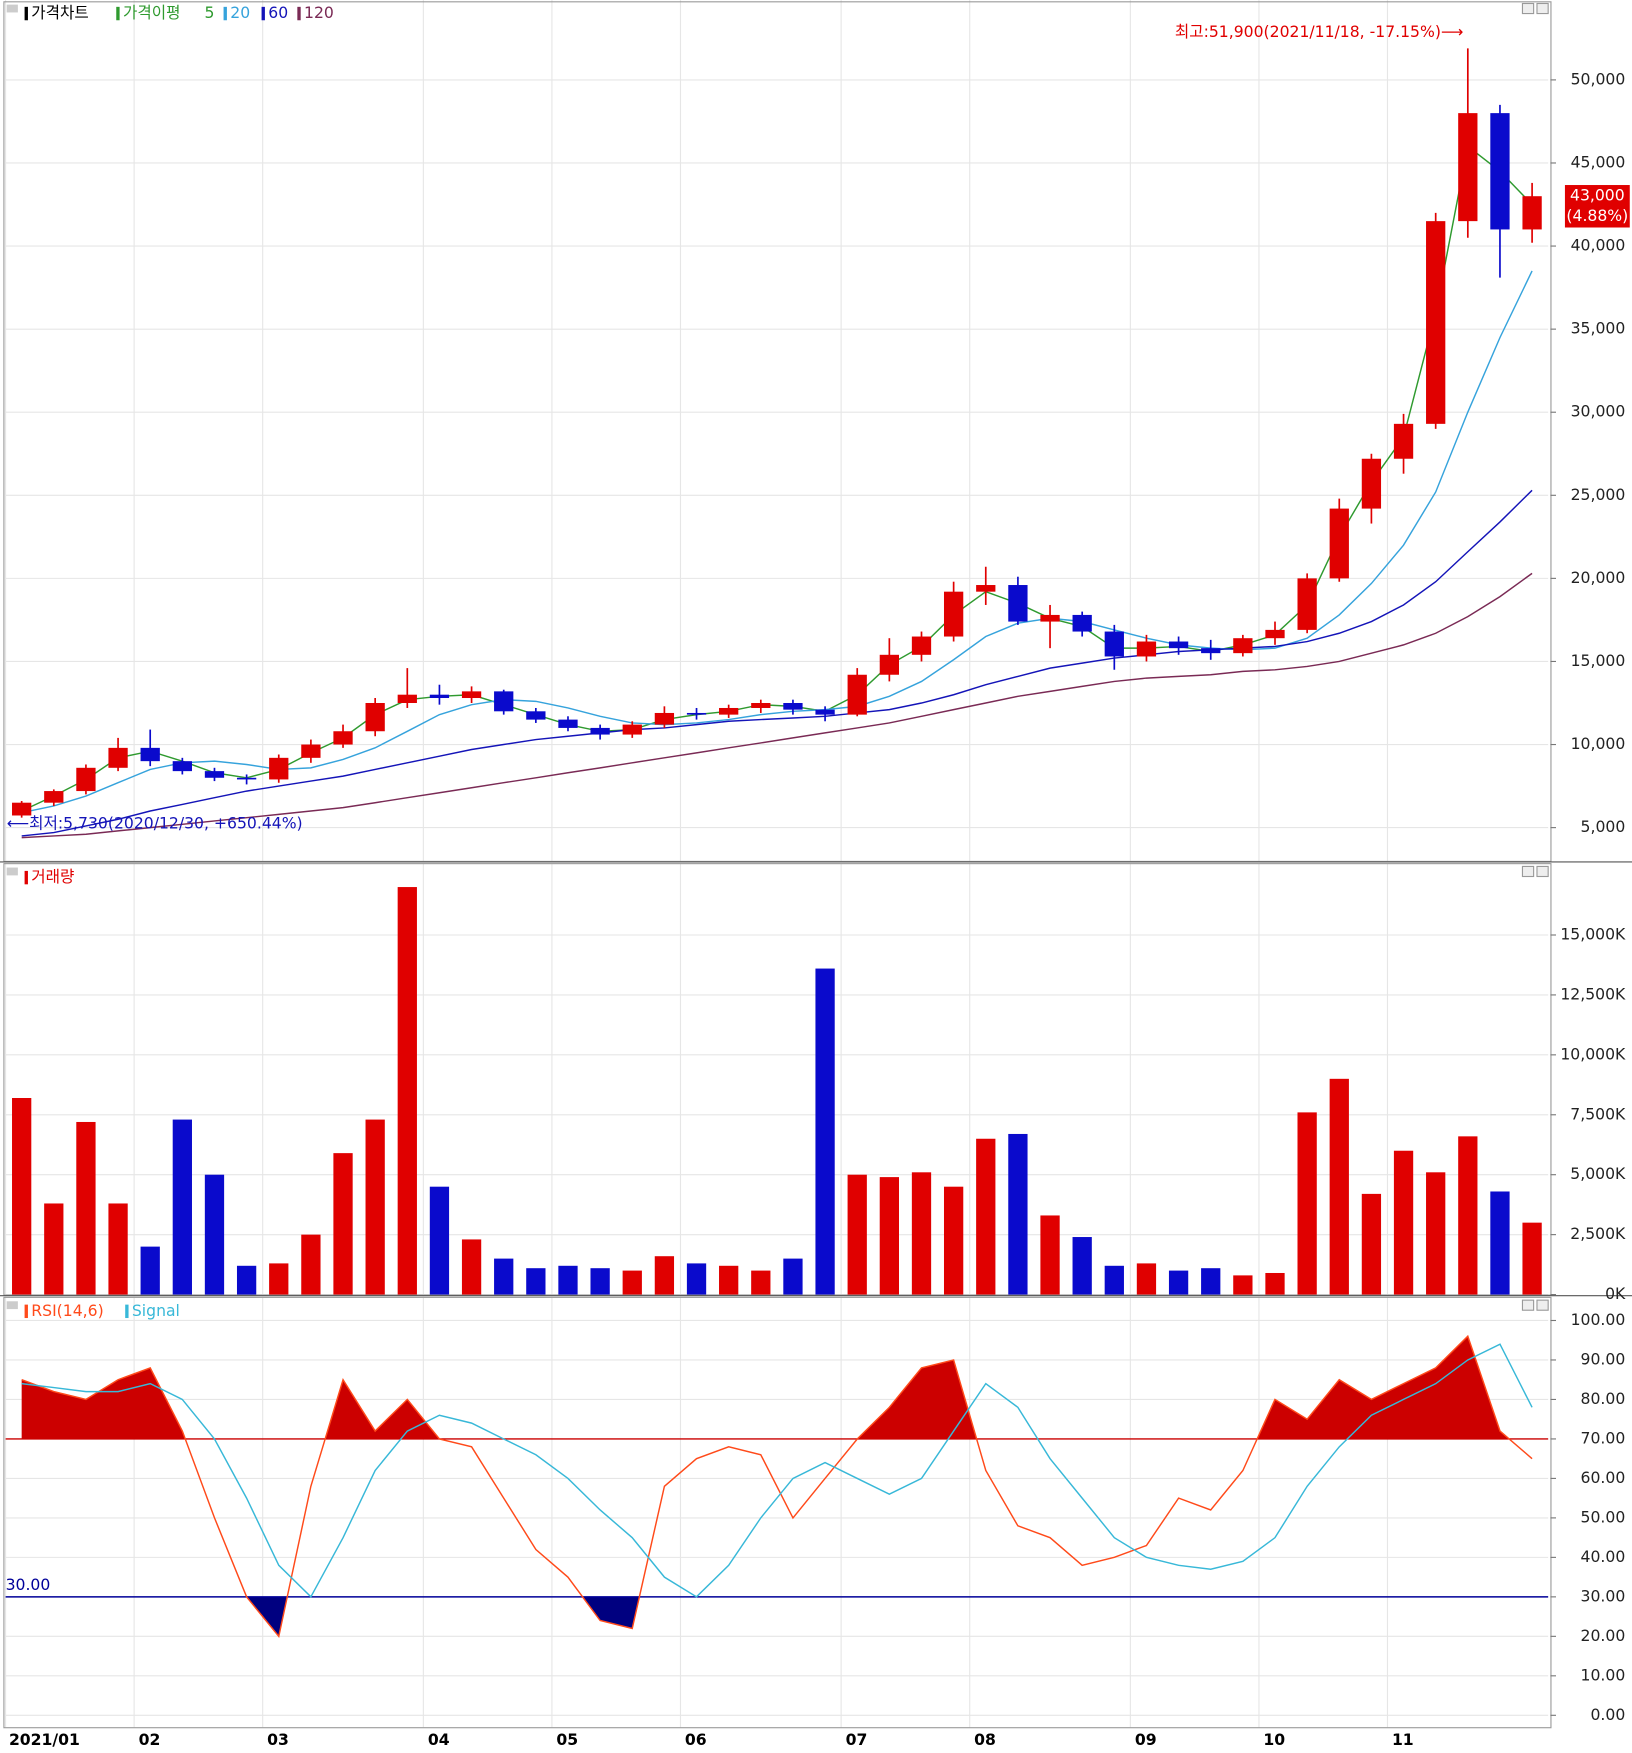 The image size is (1632, 1753). I want to click on x-tick-label: 03, so click(278, 1739).